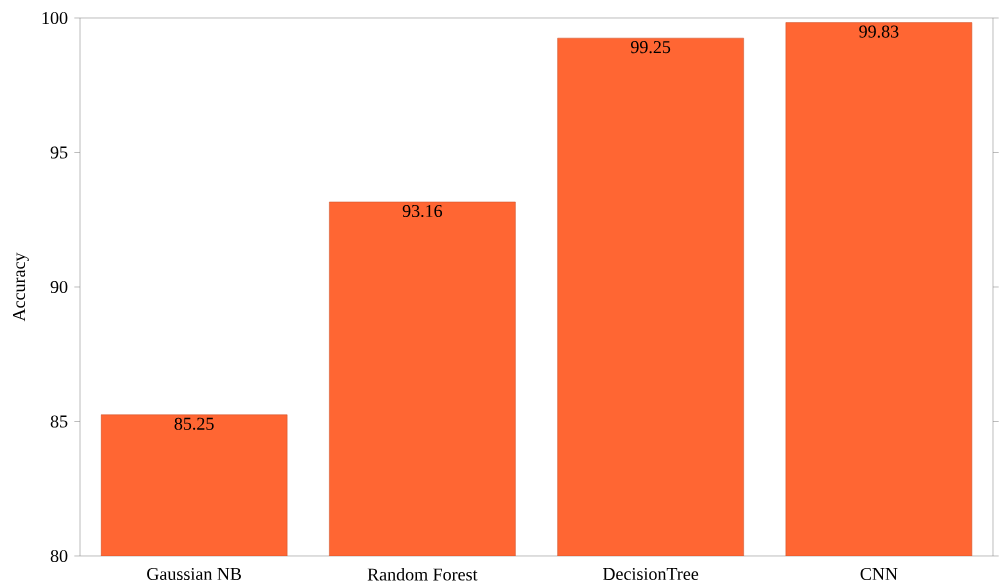 The width and height of the screenshot is (1003, 584). I want to click on y-axis-title: Accuracy, so click(21, 287).